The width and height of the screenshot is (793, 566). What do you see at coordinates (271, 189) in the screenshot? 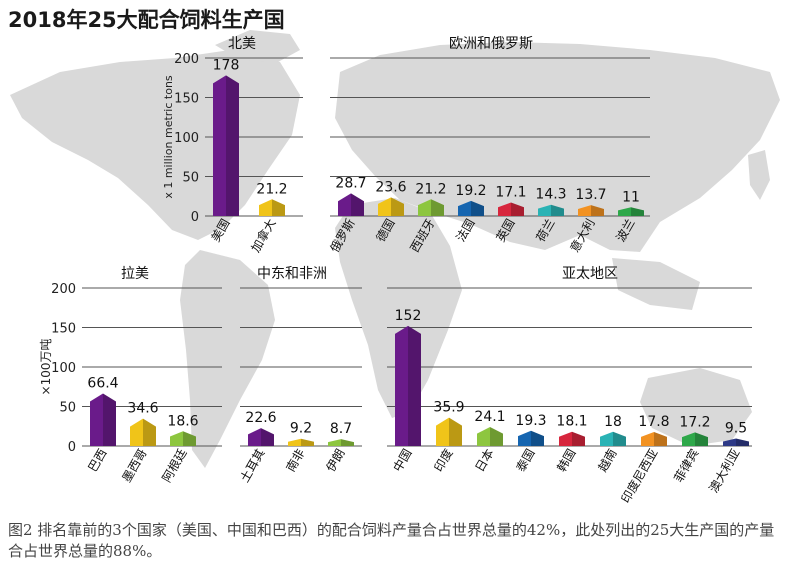
I see `data-label: 21.2` at bounding box center [271, 189].